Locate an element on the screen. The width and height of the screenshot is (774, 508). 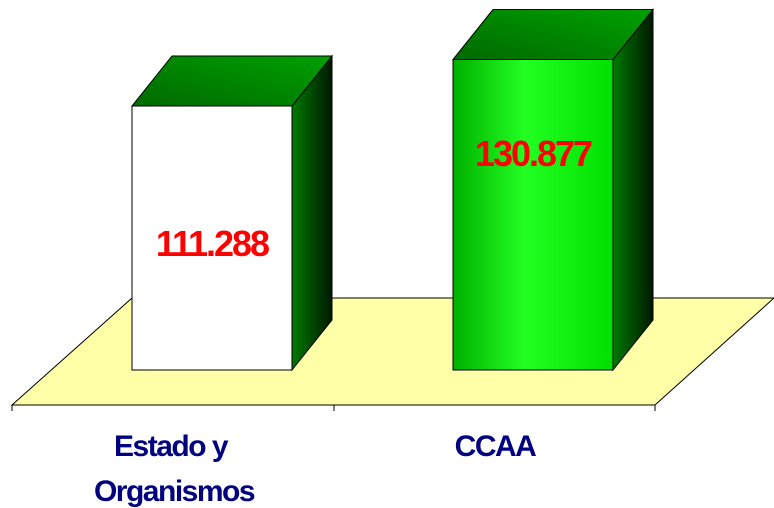
category-label-estado-organismos-line1: Estado y is located at coordinates (171, 446).